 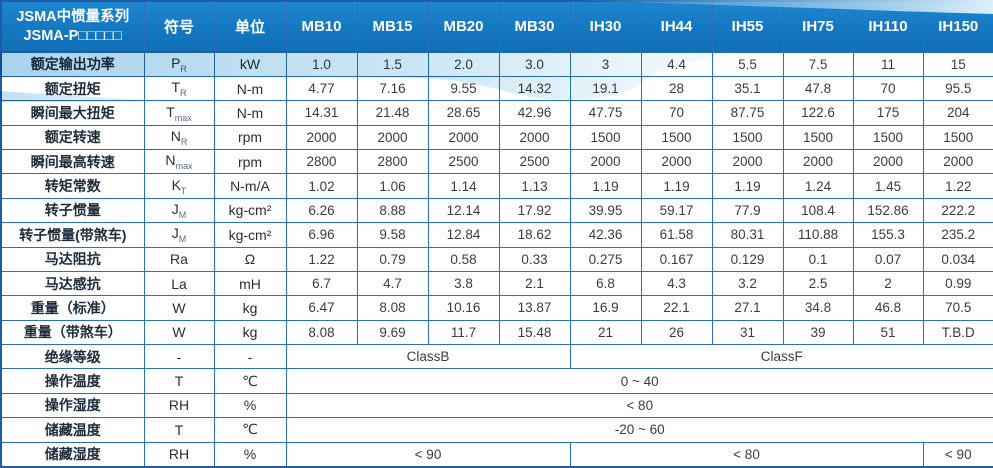 What do you see at coordinates (321, 332) in the screenshot?
I see `value-cell-mb10: 8.08` at bounding box center [321, 332].